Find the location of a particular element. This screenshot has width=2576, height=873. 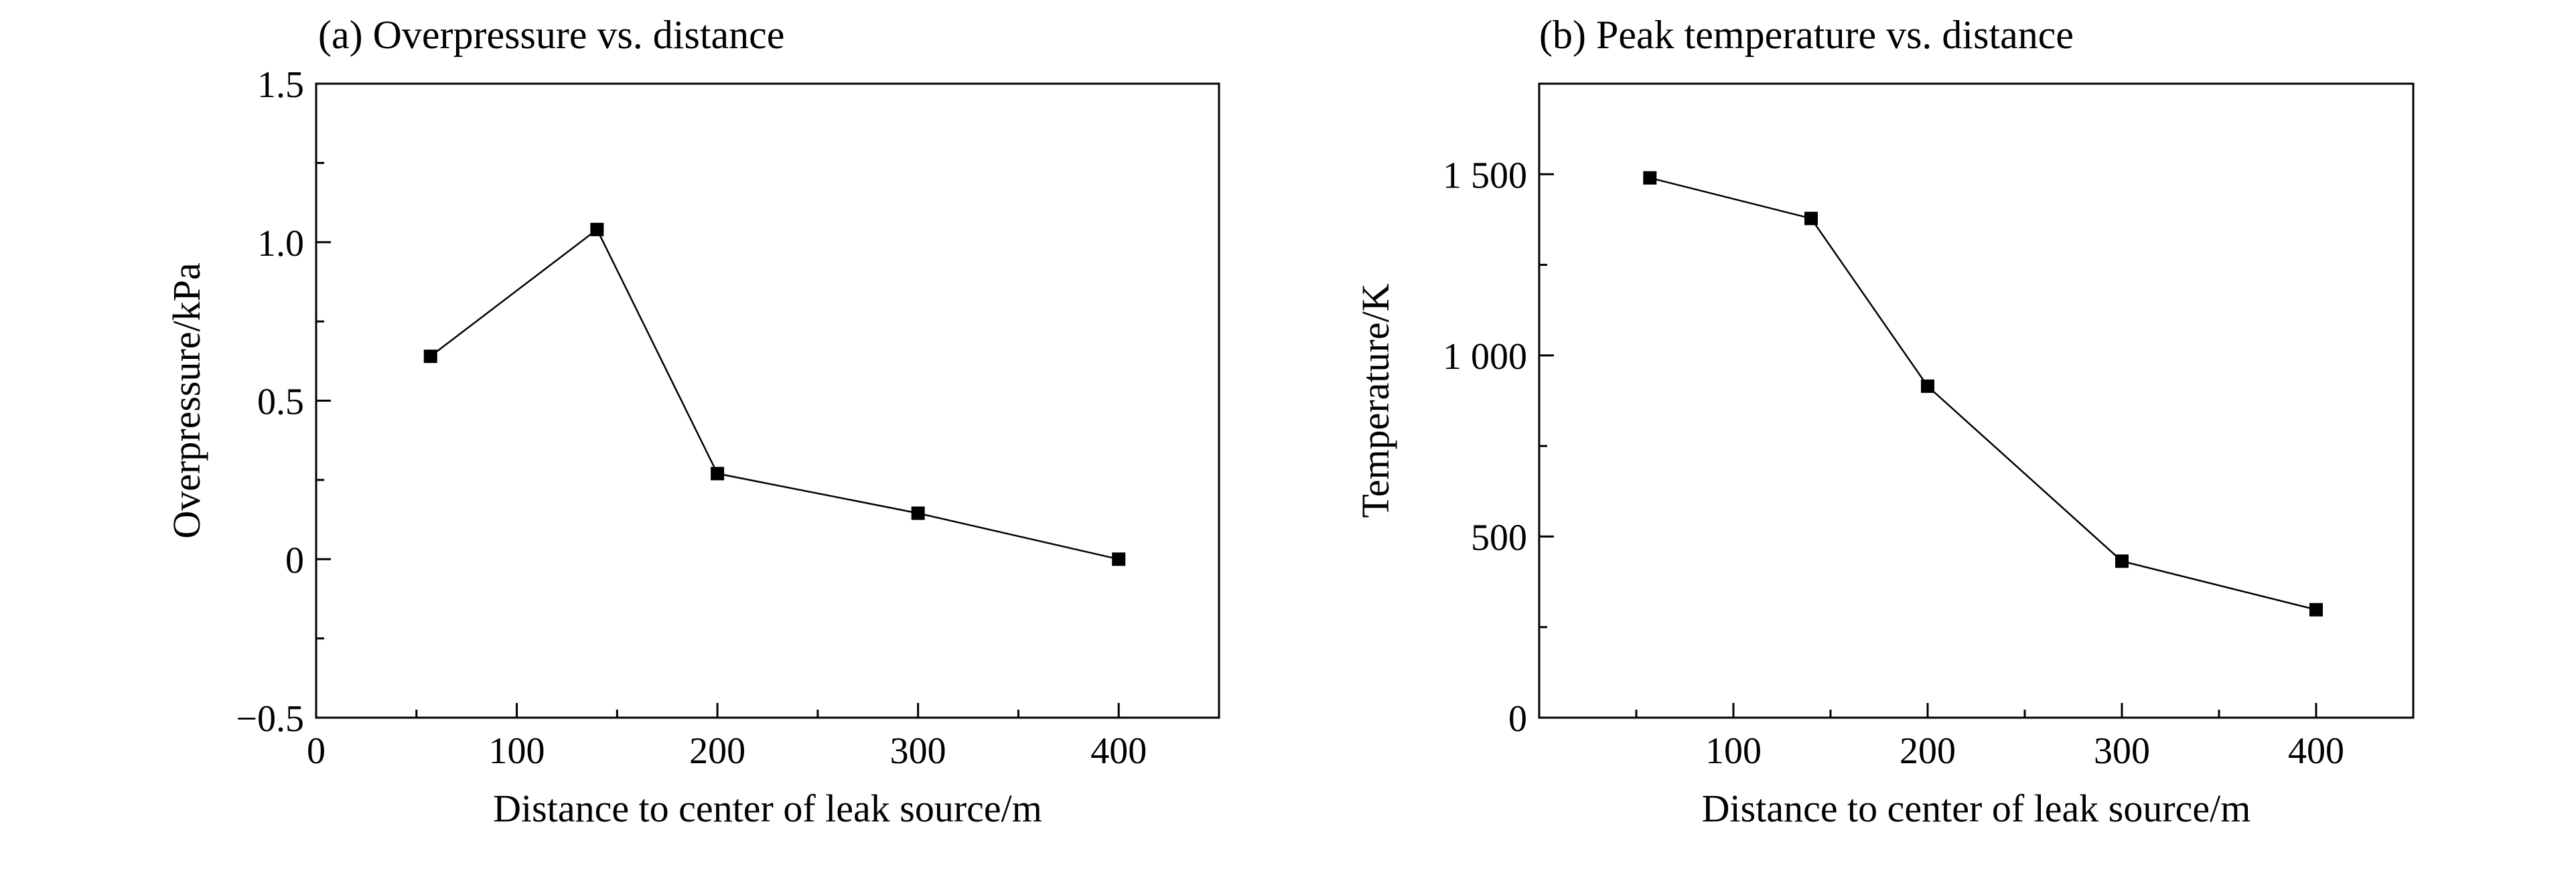

y-tick-label: 1 500 is located at coordinates (1485, 175).